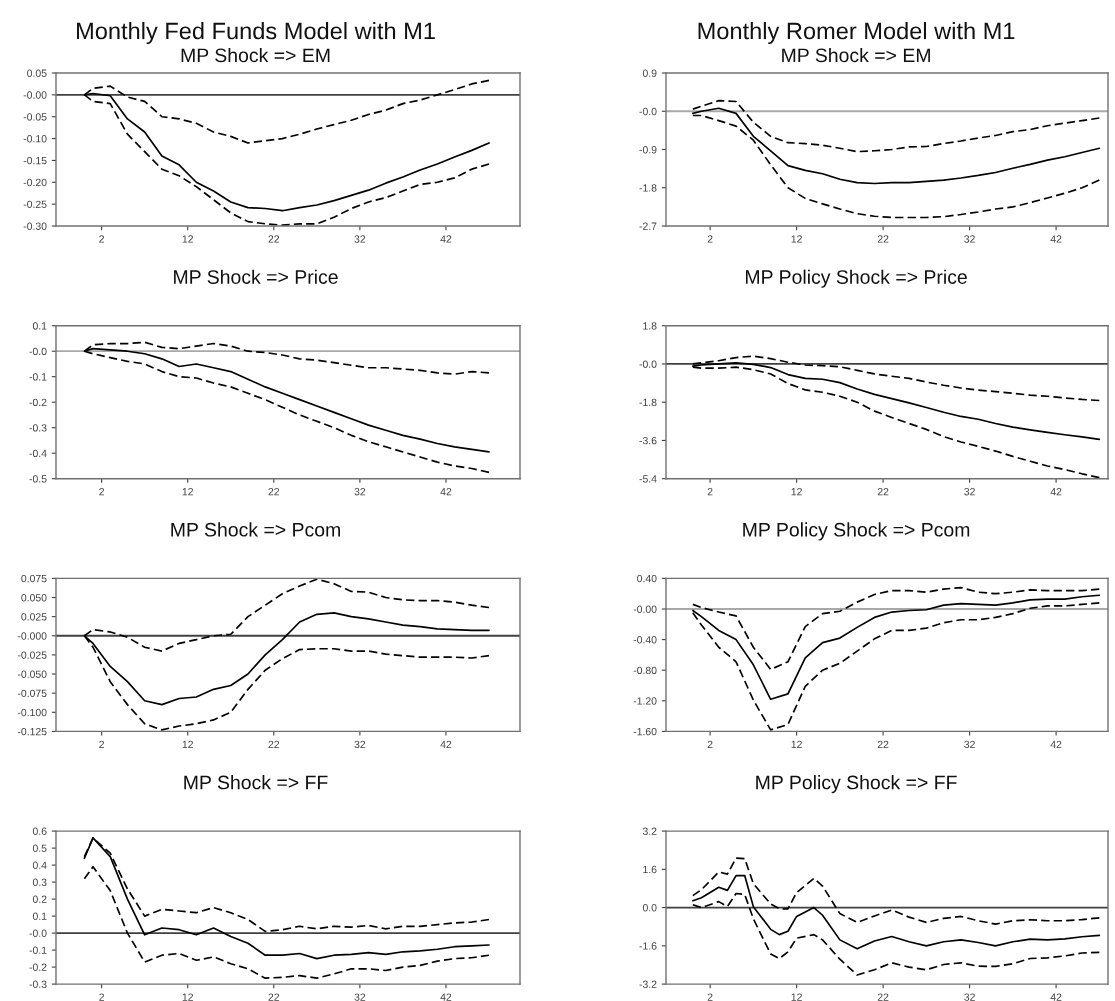 Image resolution: width=1115 pixels, height=1001 pixels. I want to click on y-tick-label: 0.6, so click(39, 831).